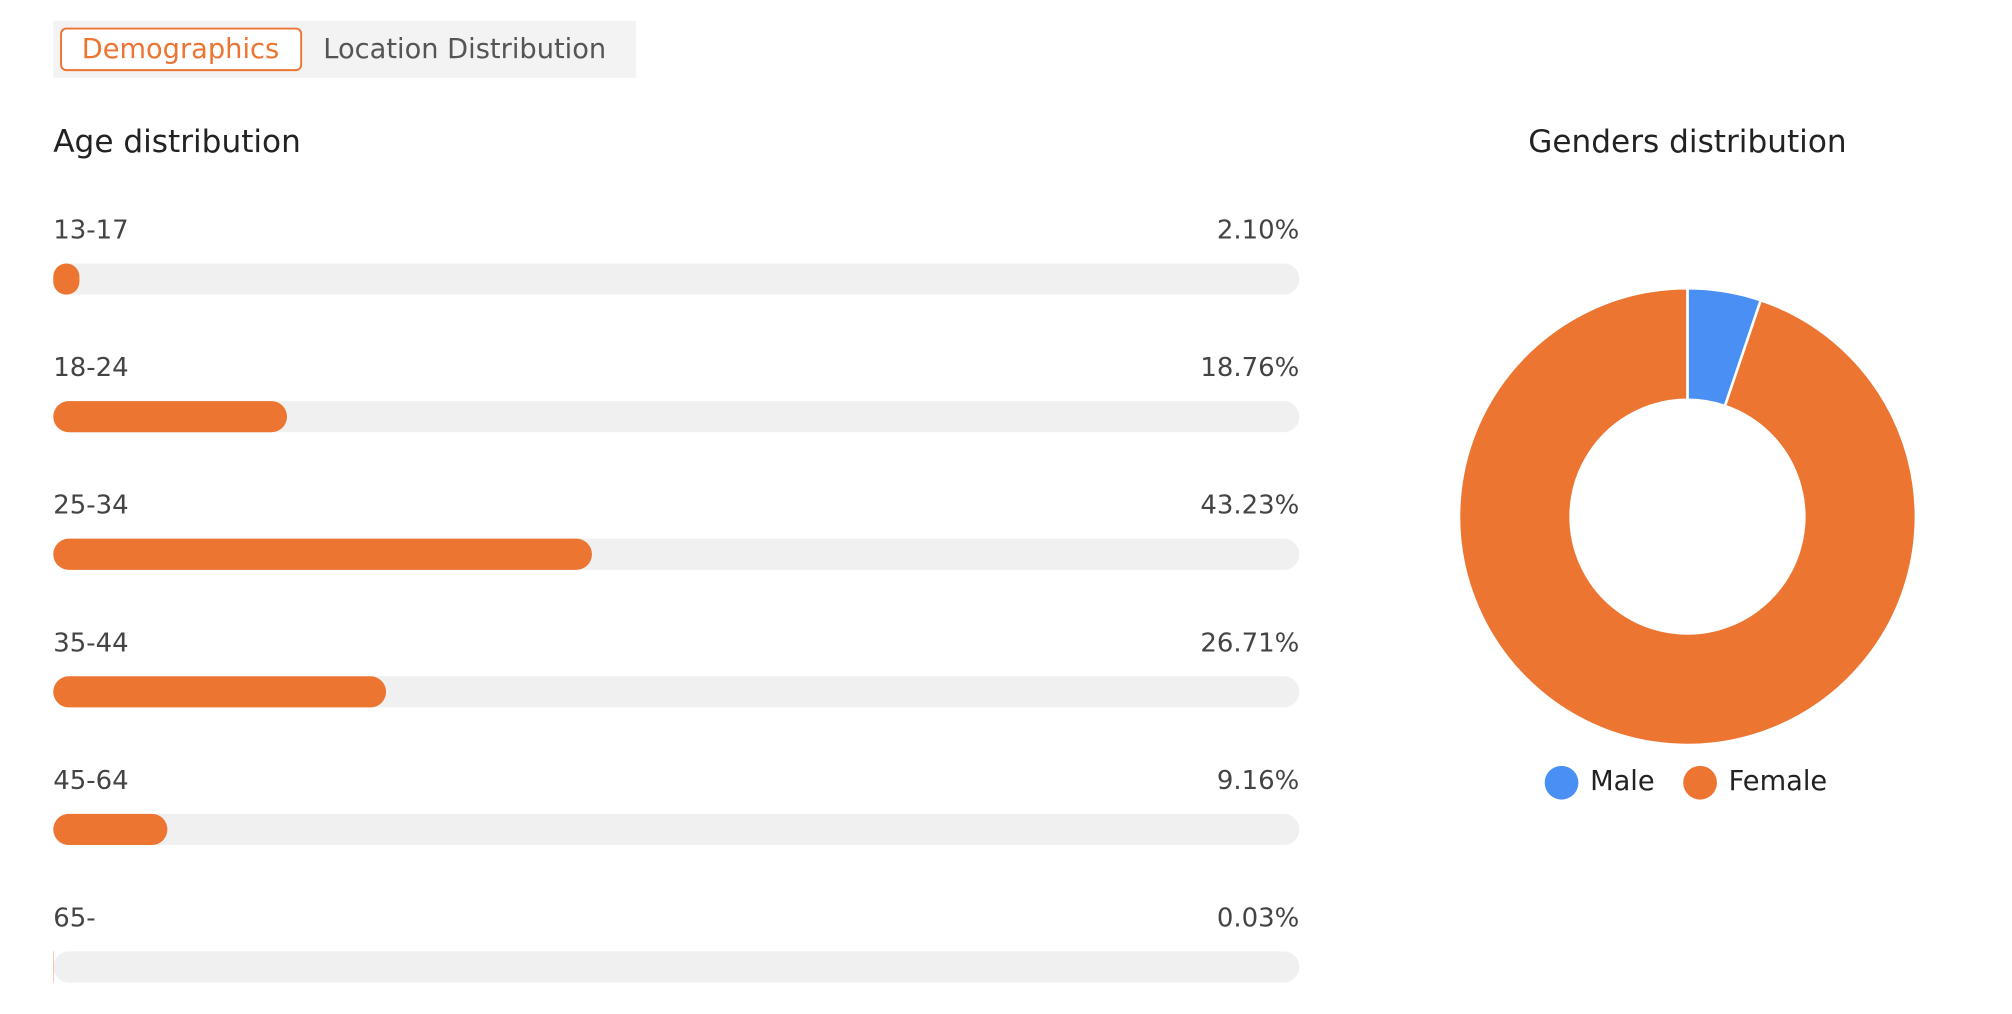 This screenshot has width=2012, height=1014. What do you see at coordinates (1258, 781) in the screenshot?
I see `value-label: 9.16%` at bounding box center [1258, 781].